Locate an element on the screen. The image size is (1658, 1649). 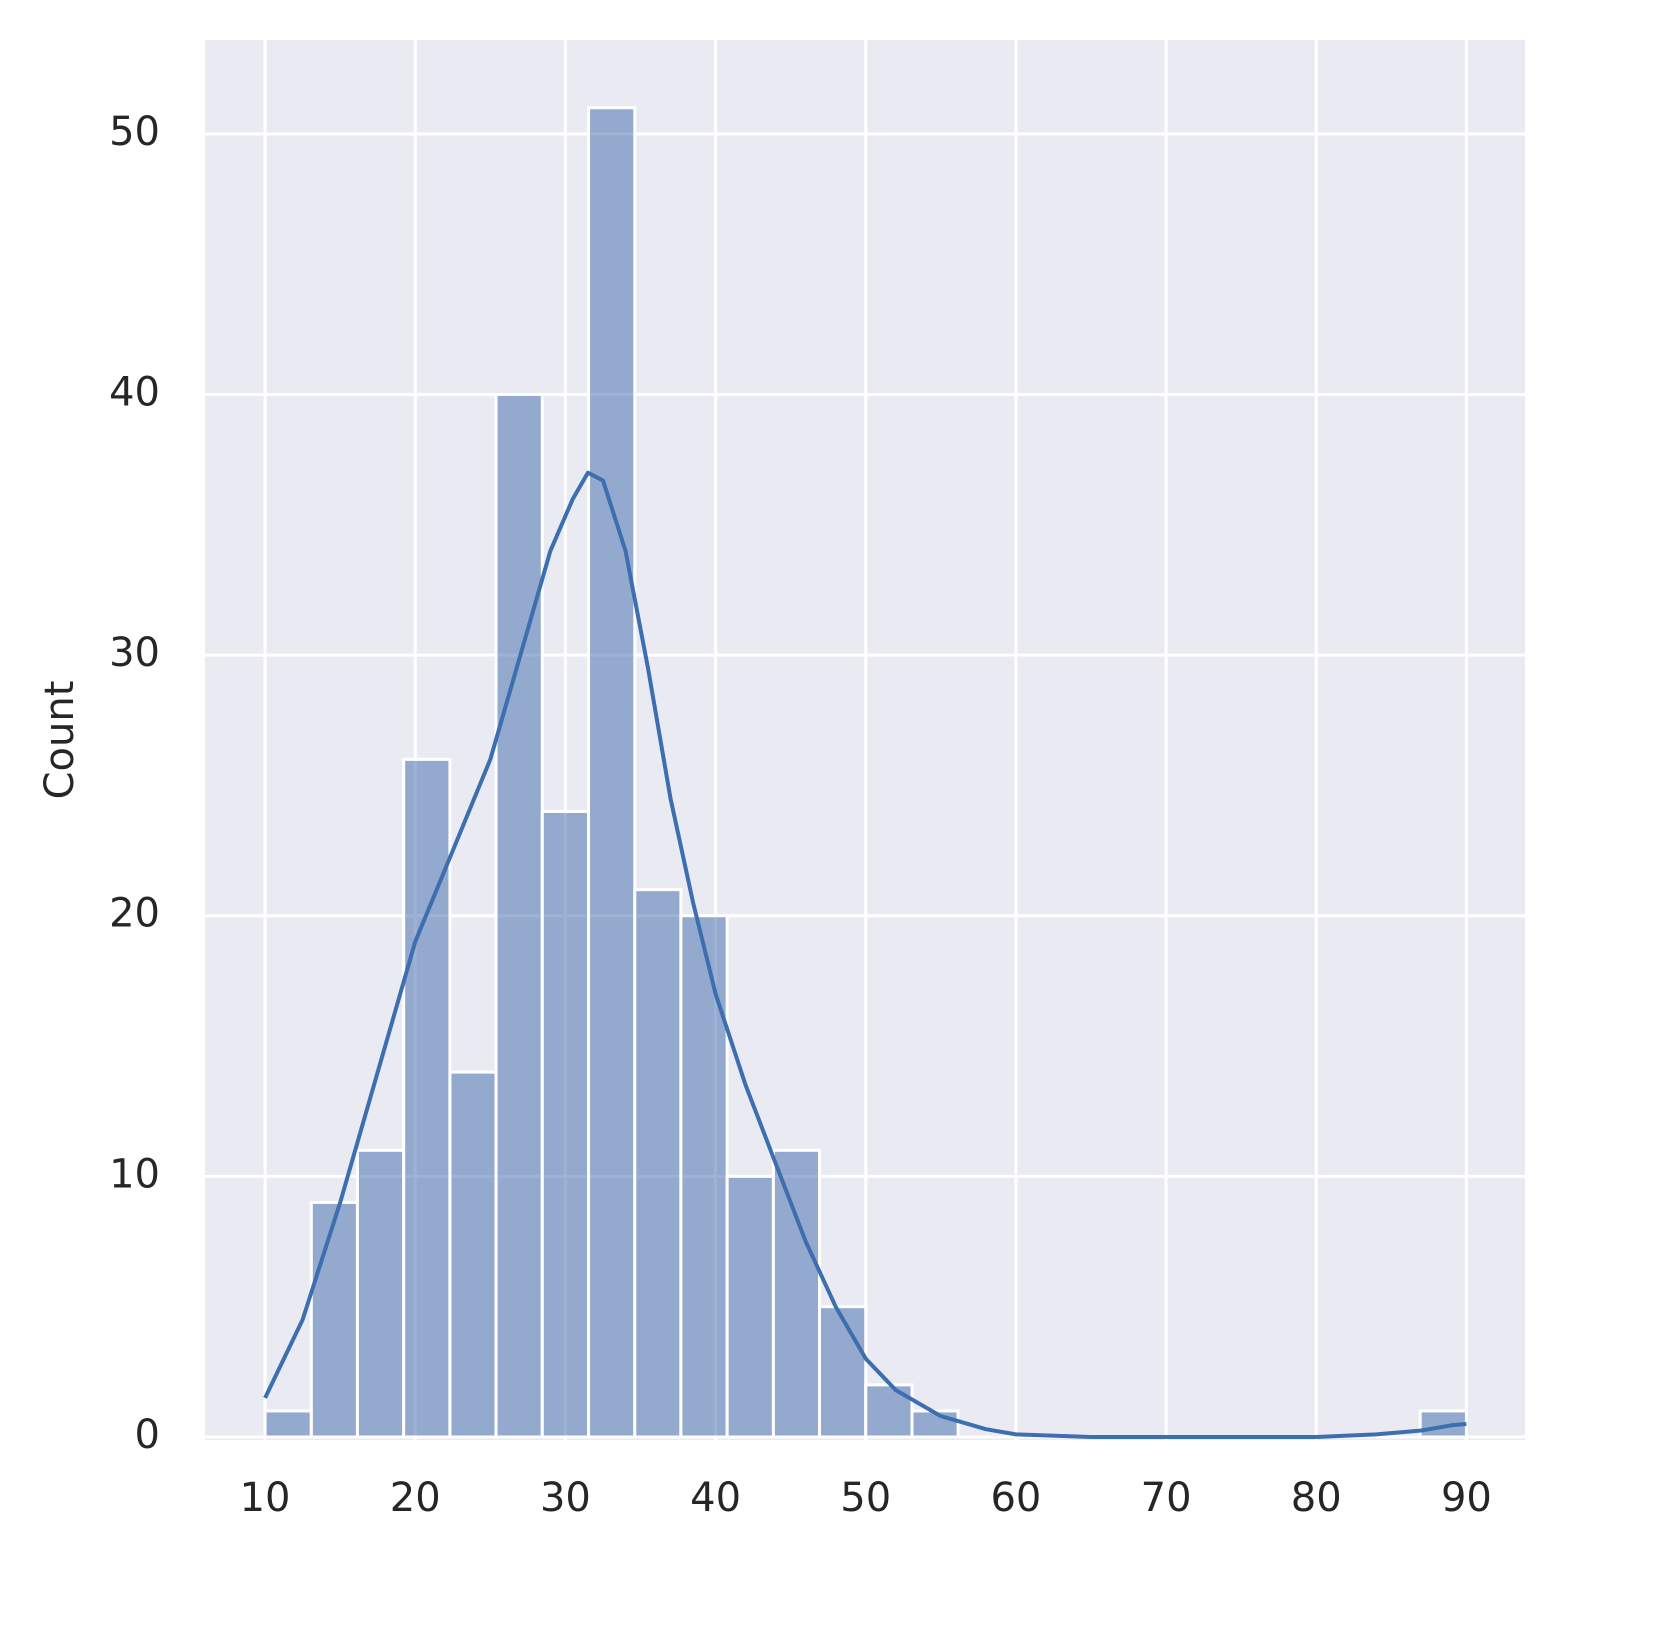
y-tick-label: 50 is located at coordinates (134, 132).